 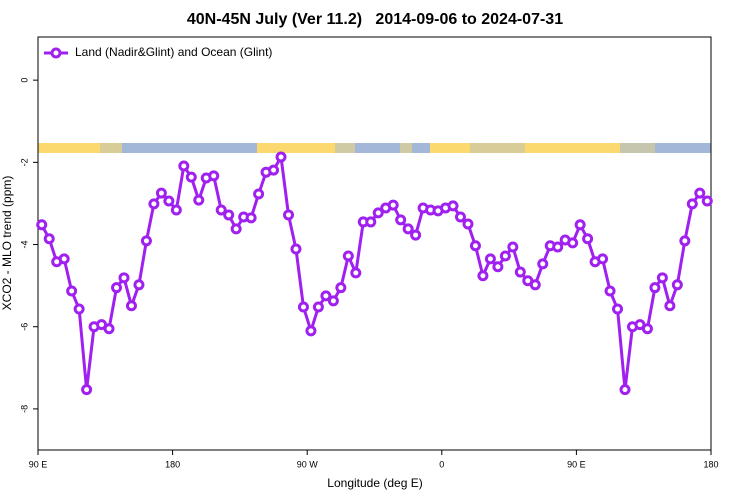 I want to click on y-axis-label: XCO2 - MLO trend (ppm), so click(x=7, y=243).